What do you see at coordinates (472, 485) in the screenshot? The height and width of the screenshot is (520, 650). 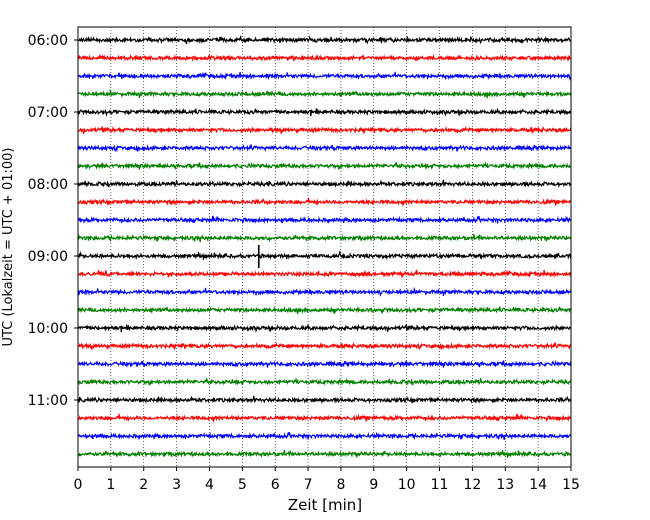 I see `x-tick-label: 12` at bounding box center [472, 485].